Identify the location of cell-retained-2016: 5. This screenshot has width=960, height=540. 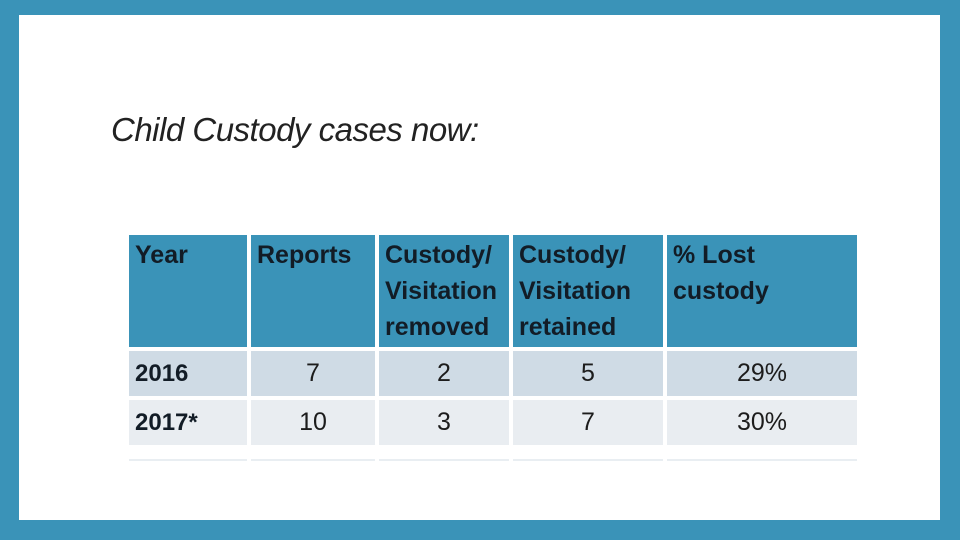
(588, 373).